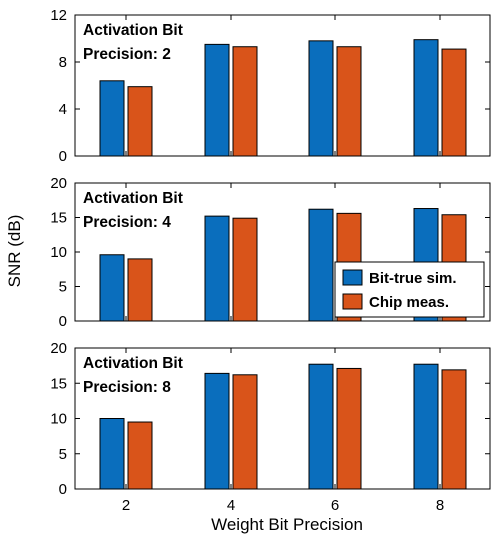 The width and height of the screenshot is (495, 538). I want to click on x-tick-label: 2, so click(126, 505).